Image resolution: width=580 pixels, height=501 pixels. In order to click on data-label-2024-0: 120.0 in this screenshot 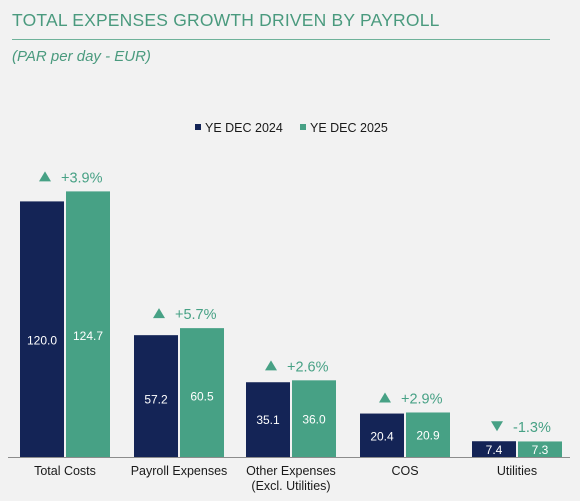, I will do `click(42, 341)`.